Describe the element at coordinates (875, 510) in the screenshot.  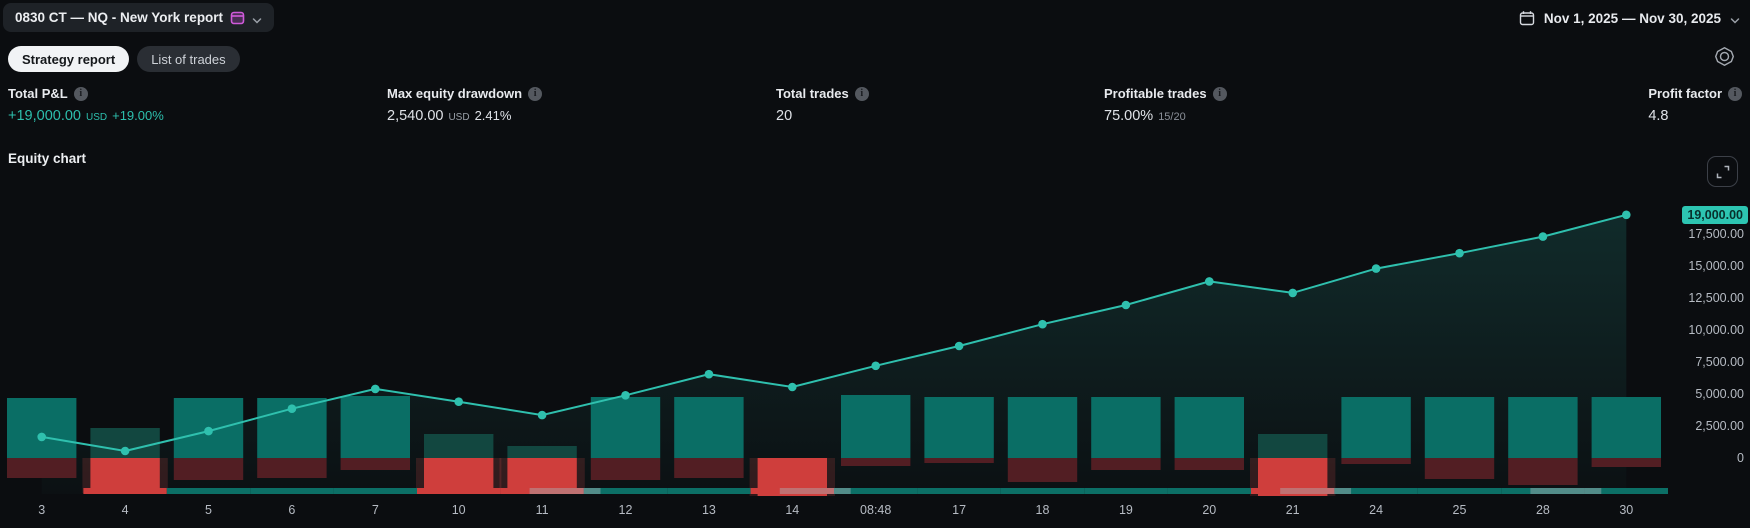
I see `x-axis-label: 08:48` at that location.